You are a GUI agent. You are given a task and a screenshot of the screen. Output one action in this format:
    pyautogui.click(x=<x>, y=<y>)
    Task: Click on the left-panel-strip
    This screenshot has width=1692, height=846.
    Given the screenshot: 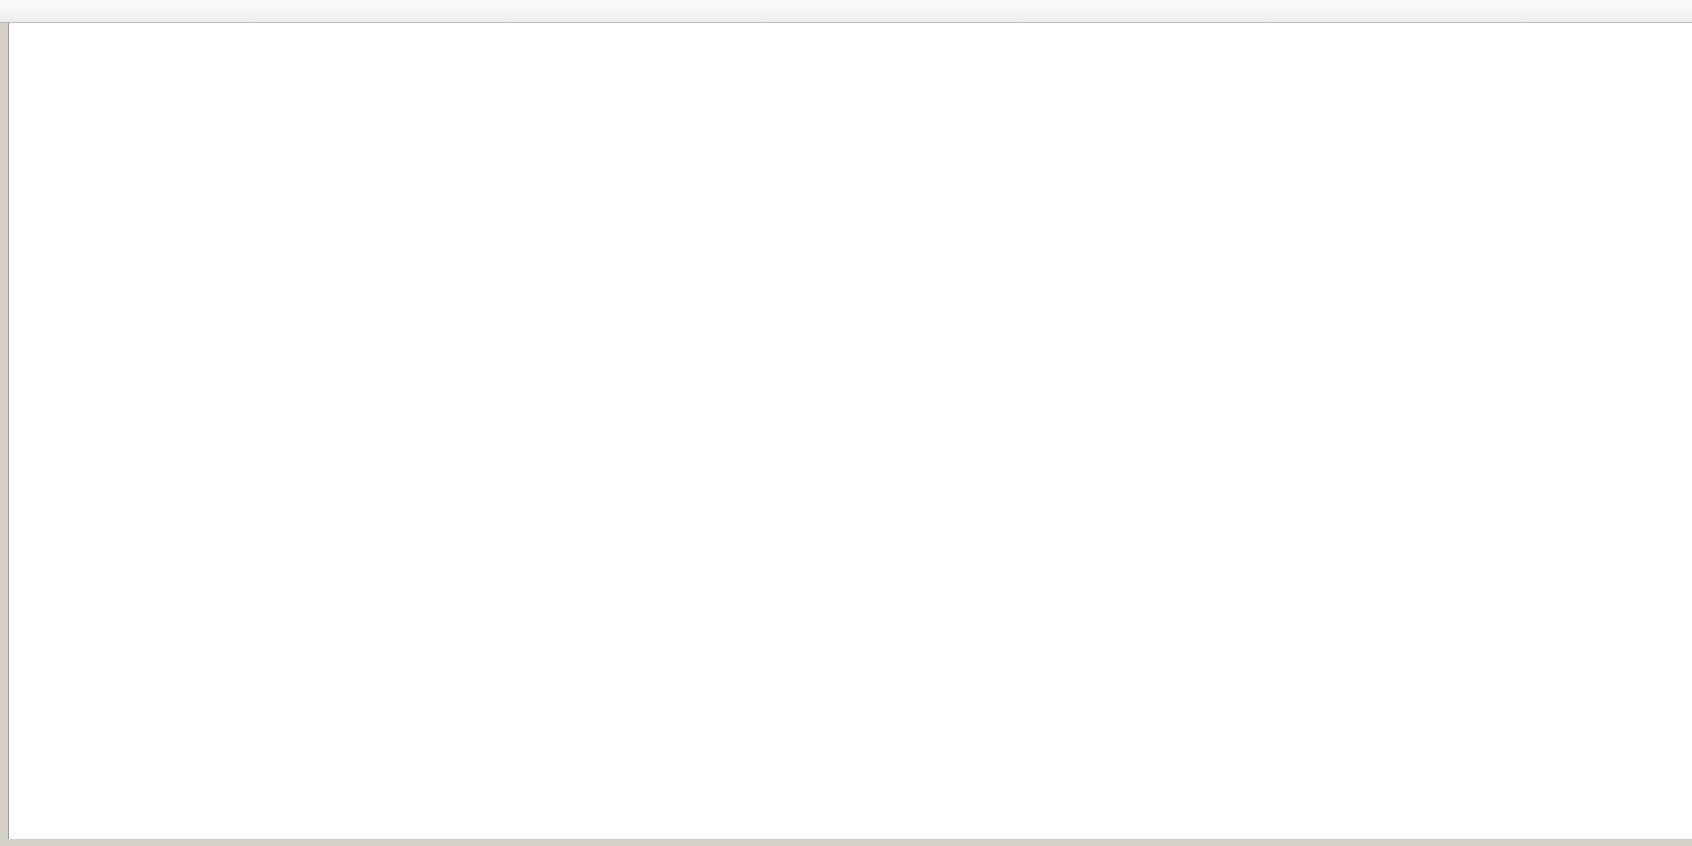 What is the action you would take?
    pyautogui.click(x=4, y=434)
    